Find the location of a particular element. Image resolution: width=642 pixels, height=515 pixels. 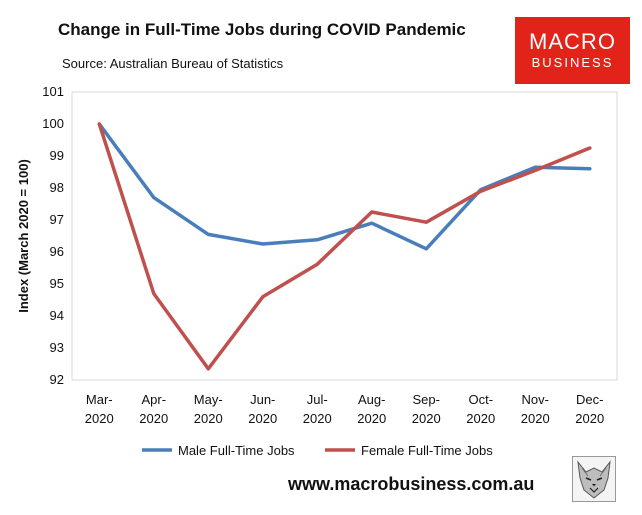

y-tick-label: 99 is located at coordinates (57, 155).